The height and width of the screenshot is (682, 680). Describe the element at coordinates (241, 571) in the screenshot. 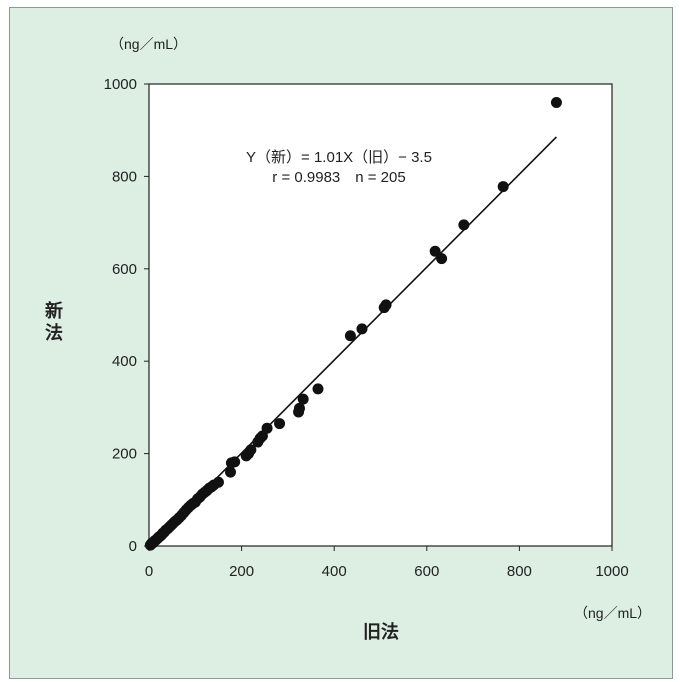

I see `x-tick-label: 200` at that location.